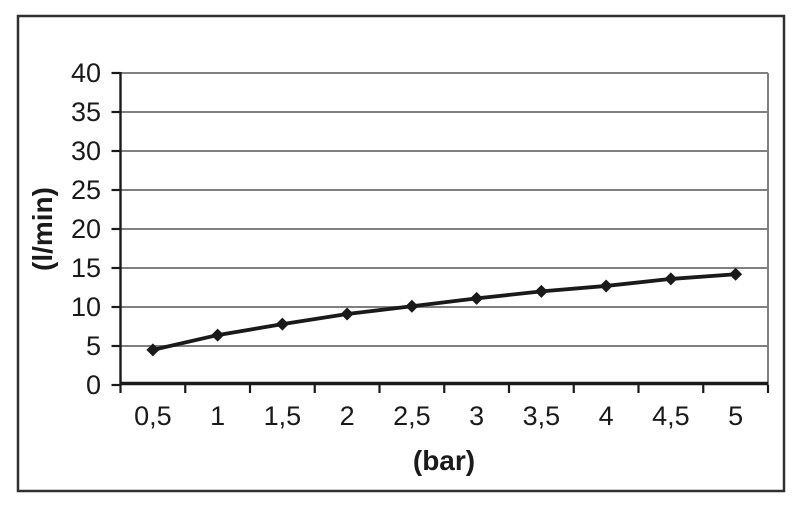 Image resolution: width=800 pixels, height=509 pixels. Describe the element at coordinates (476, 416) in the screenshot. I see `x-tick-label: 3` at that location.